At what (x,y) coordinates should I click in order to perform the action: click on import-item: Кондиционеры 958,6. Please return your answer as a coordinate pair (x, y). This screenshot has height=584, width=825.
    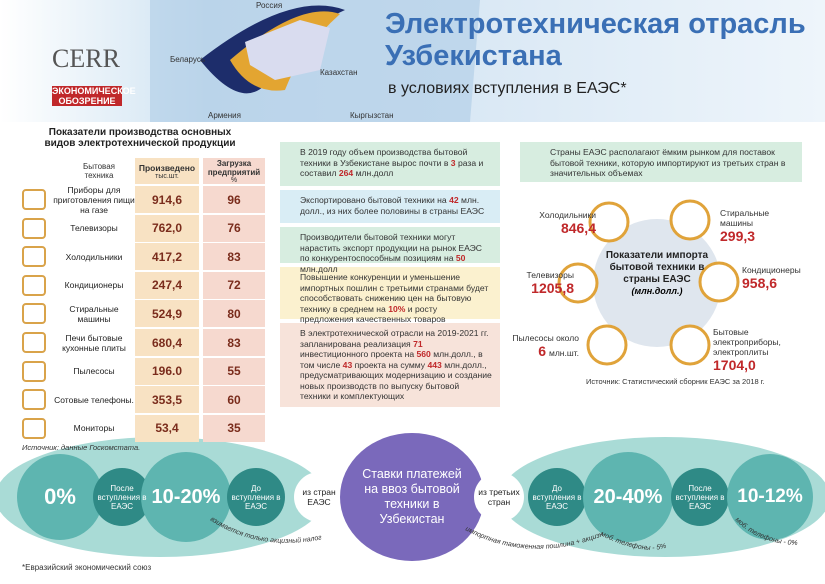
    Looking at the image, I should click on (783, 279).